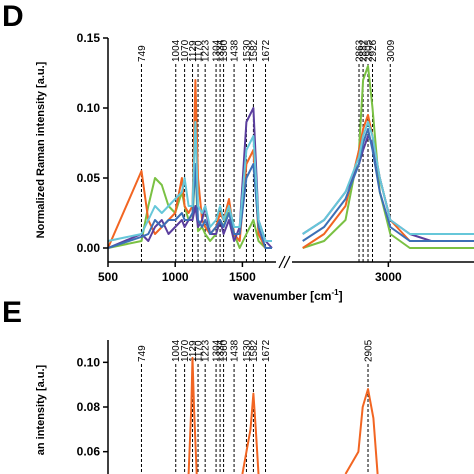  I want to click on peak-label-1438: 1438, so click(235, 50).